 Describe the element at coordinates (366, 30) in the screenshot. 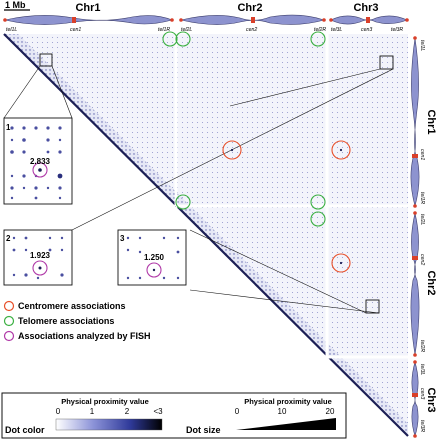

I see `top-cen3-label: cen3` at that location.